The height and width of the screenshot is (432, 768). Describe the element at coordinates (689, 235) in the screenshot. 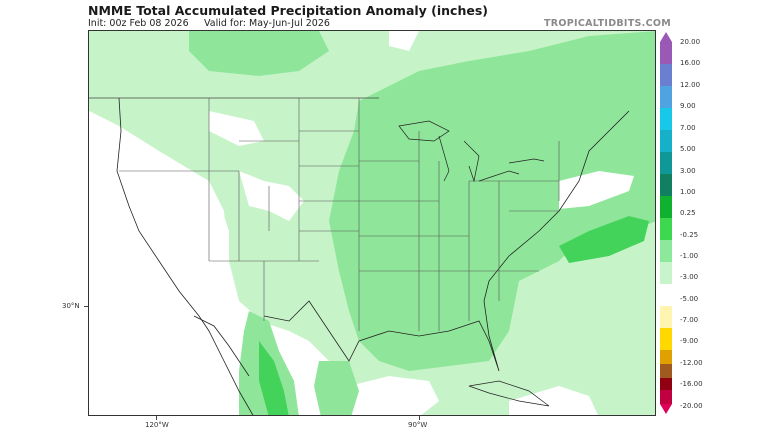

I see `colorbar-label: -0.25` at that location.